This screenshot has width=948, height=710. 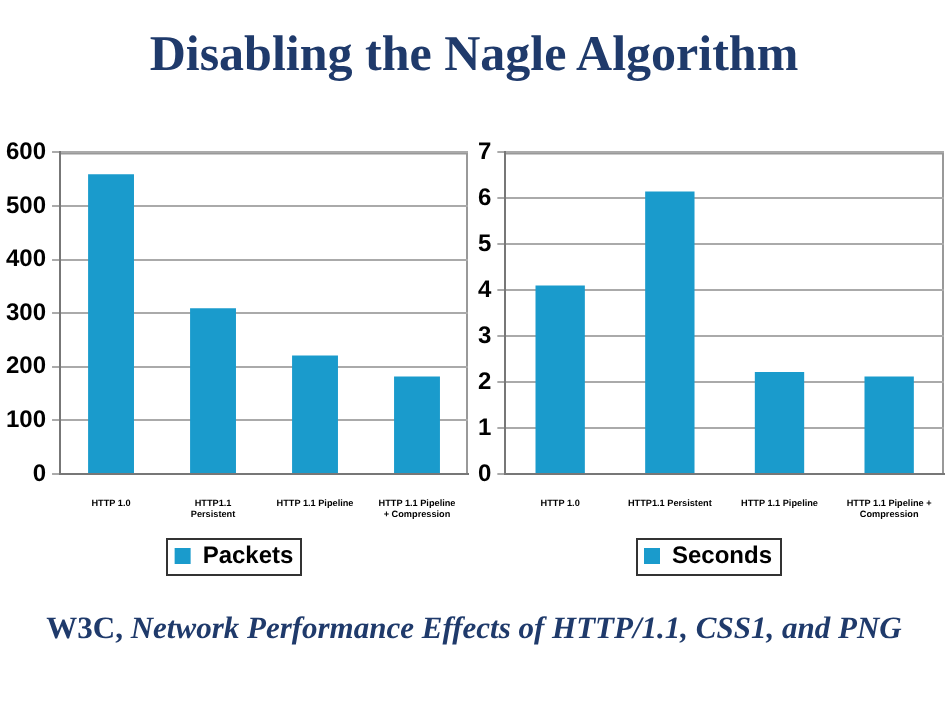 I want to click on y-tick-label: 500, so click(x=26, y=204).